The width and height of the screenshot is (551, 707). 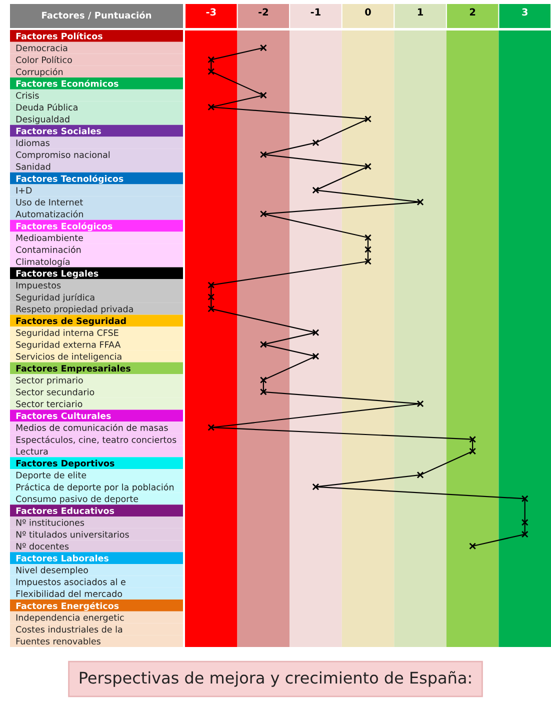 What do you see at coordinates (62, 558) in the screenshot?
I see `y-tick-label: Factores Laborales` at bounding box center [62, 558].